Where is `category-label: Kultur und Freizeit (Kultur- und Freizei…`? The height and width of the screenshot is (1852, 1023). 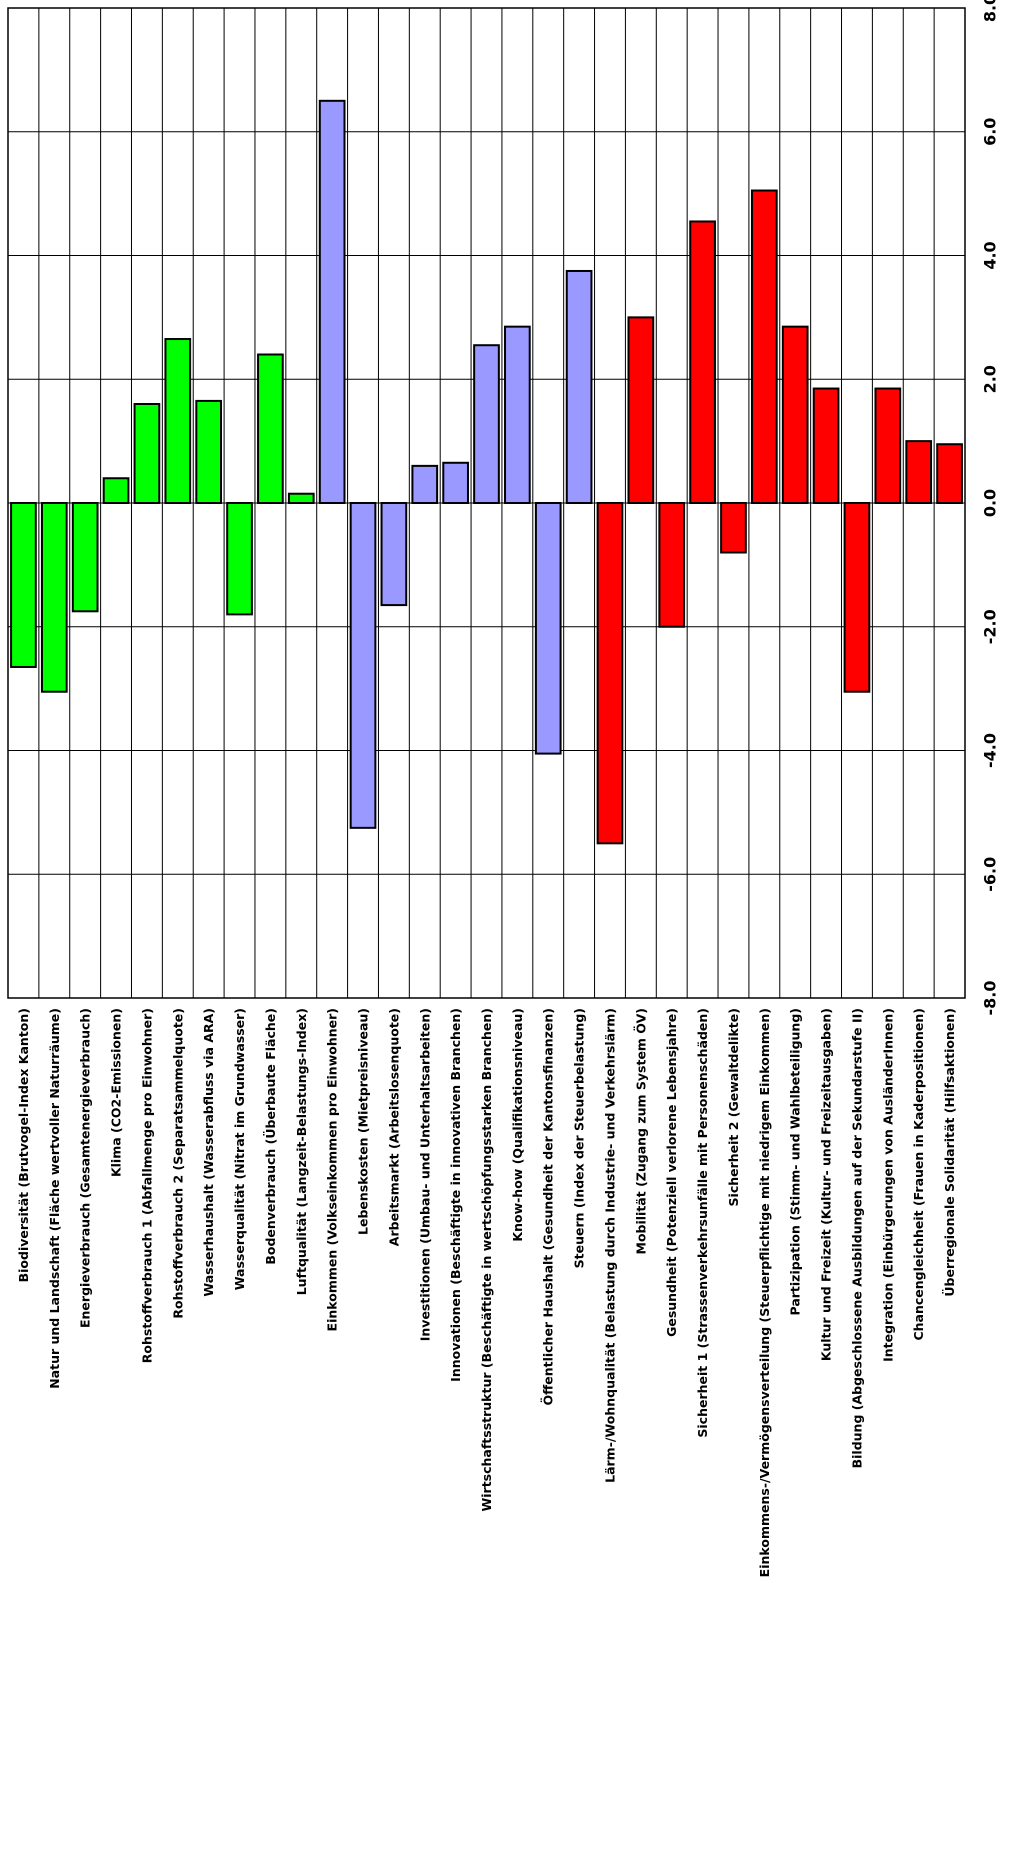 category-label: Kultur und Freizeit (Kultur- und Freizei… is located at coordinates (826, 1184).